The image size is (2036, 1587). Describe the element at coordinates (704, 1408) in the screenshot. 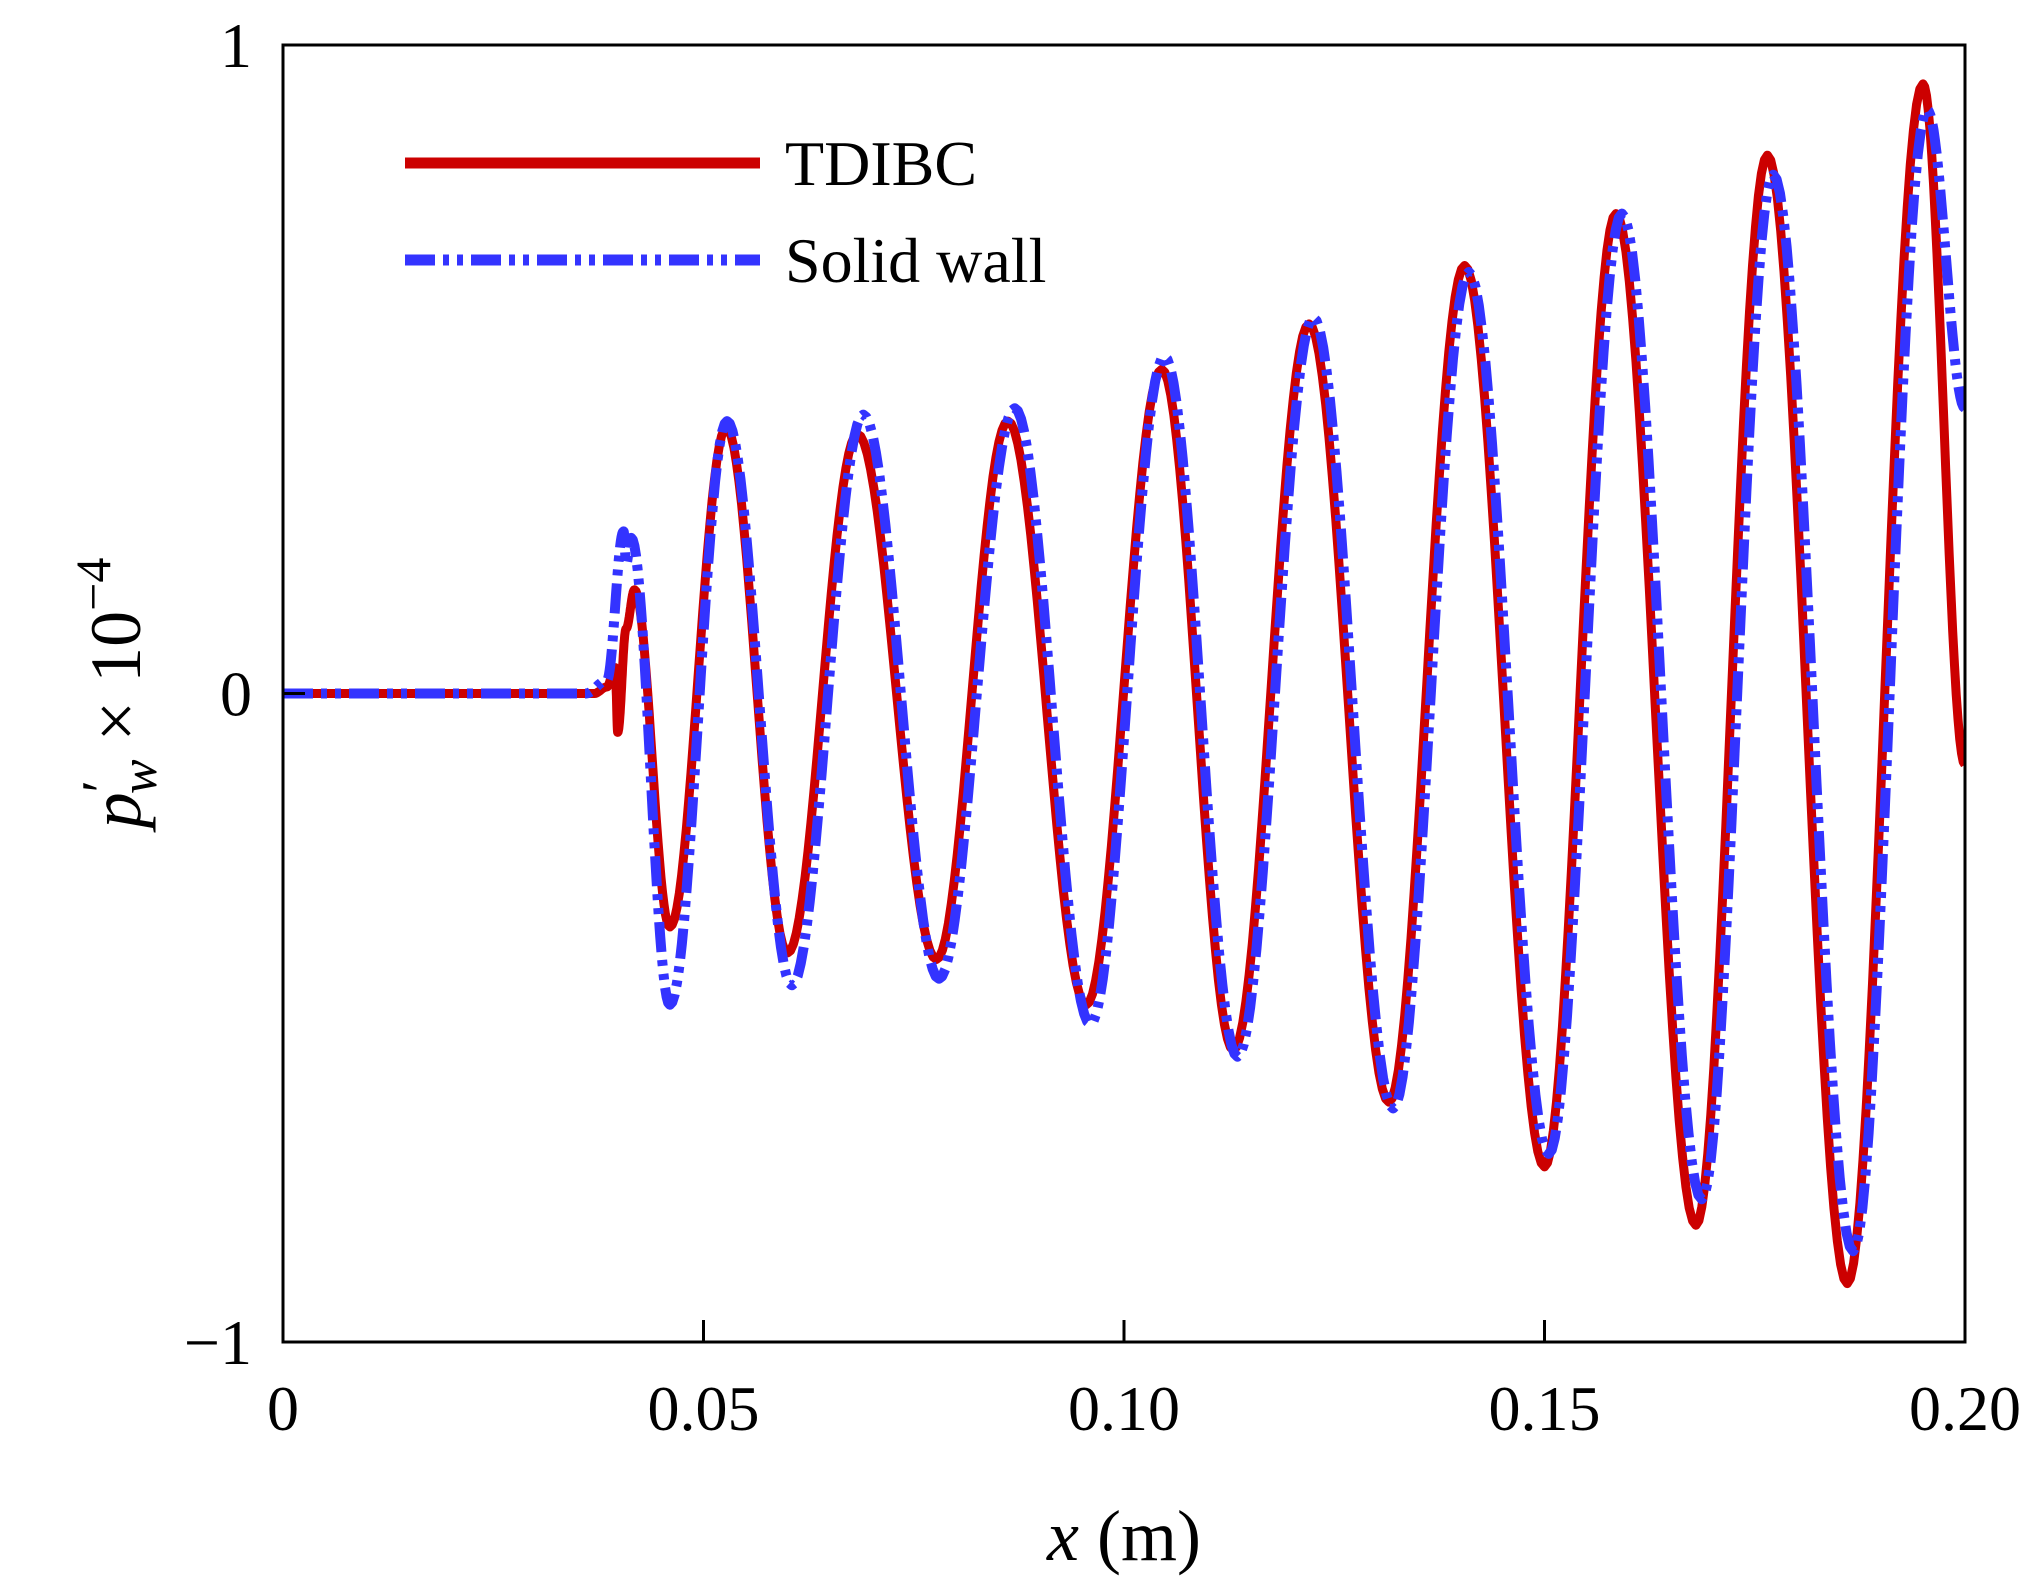

I see `x-tick-label: 0.05` at that location.